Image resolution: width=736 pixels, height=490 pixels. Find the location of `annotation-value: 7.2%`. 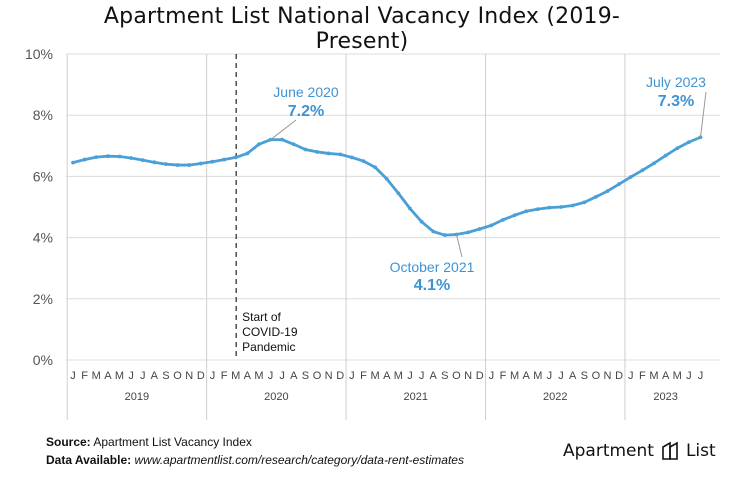

annotation-value: 7.2% is located at coordinates (306, 111).